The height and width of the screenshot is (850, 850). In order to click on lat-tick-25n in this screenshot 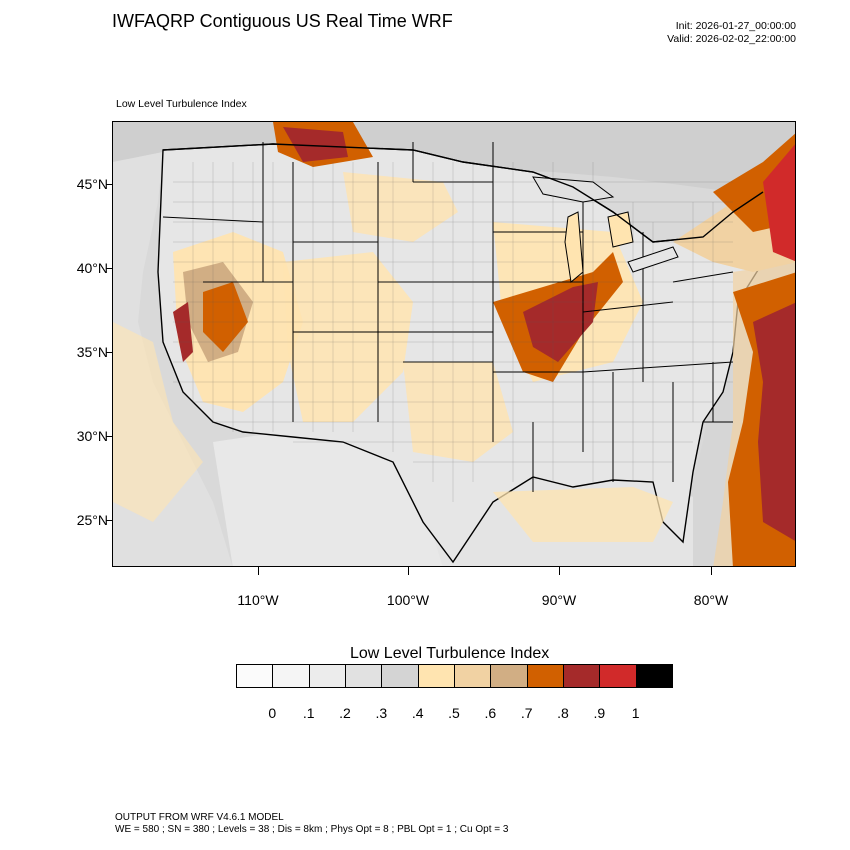, I will do `click(109, 520)`.